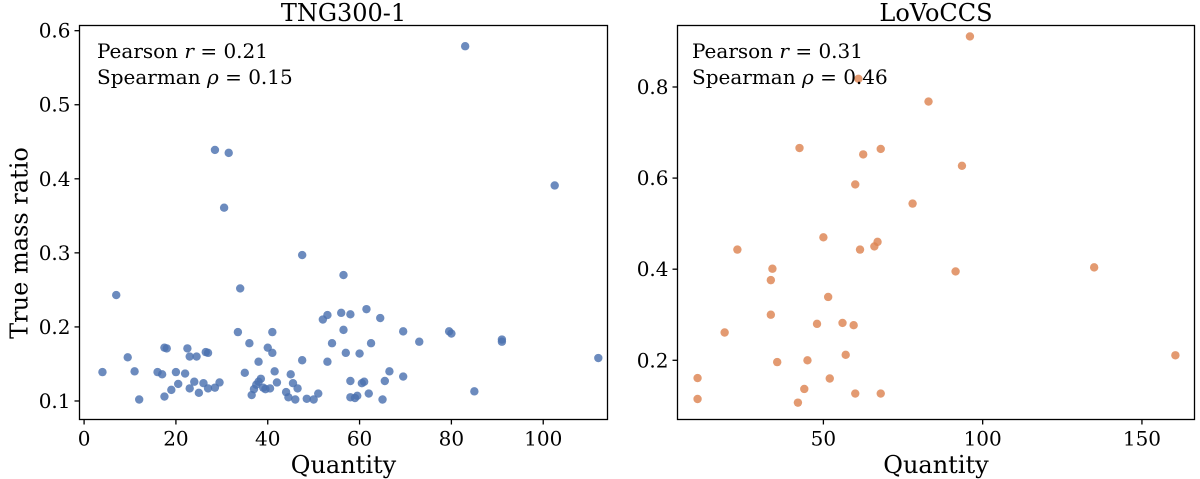  What do you see at coordinates (451, 439) in the screenshot?
I see `x-tick-label: 80` at bounding box center [451, 439].